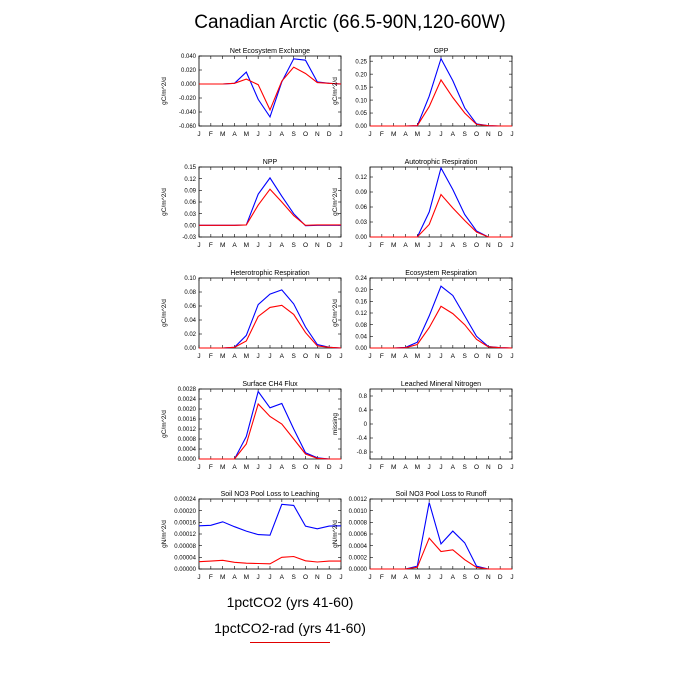  Describe the element at coordinates (358, 559) in the screenshot. I see `y-tick-label: 0.0002` at that location.